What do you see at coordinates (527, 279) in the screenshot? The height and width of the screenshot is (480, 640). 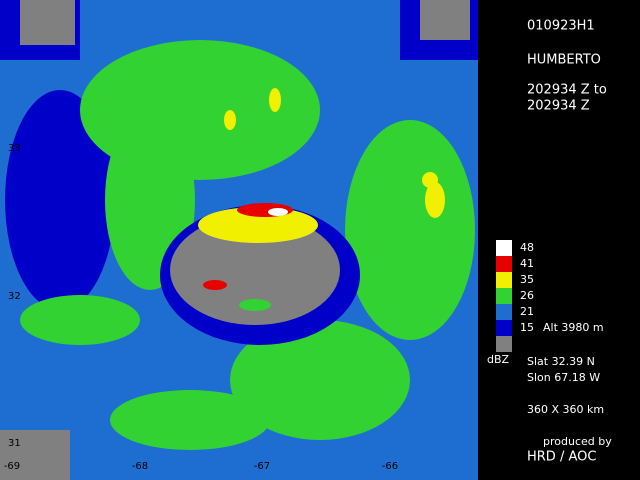 I see `legend-label: 35` at bounding box center [527, 279].